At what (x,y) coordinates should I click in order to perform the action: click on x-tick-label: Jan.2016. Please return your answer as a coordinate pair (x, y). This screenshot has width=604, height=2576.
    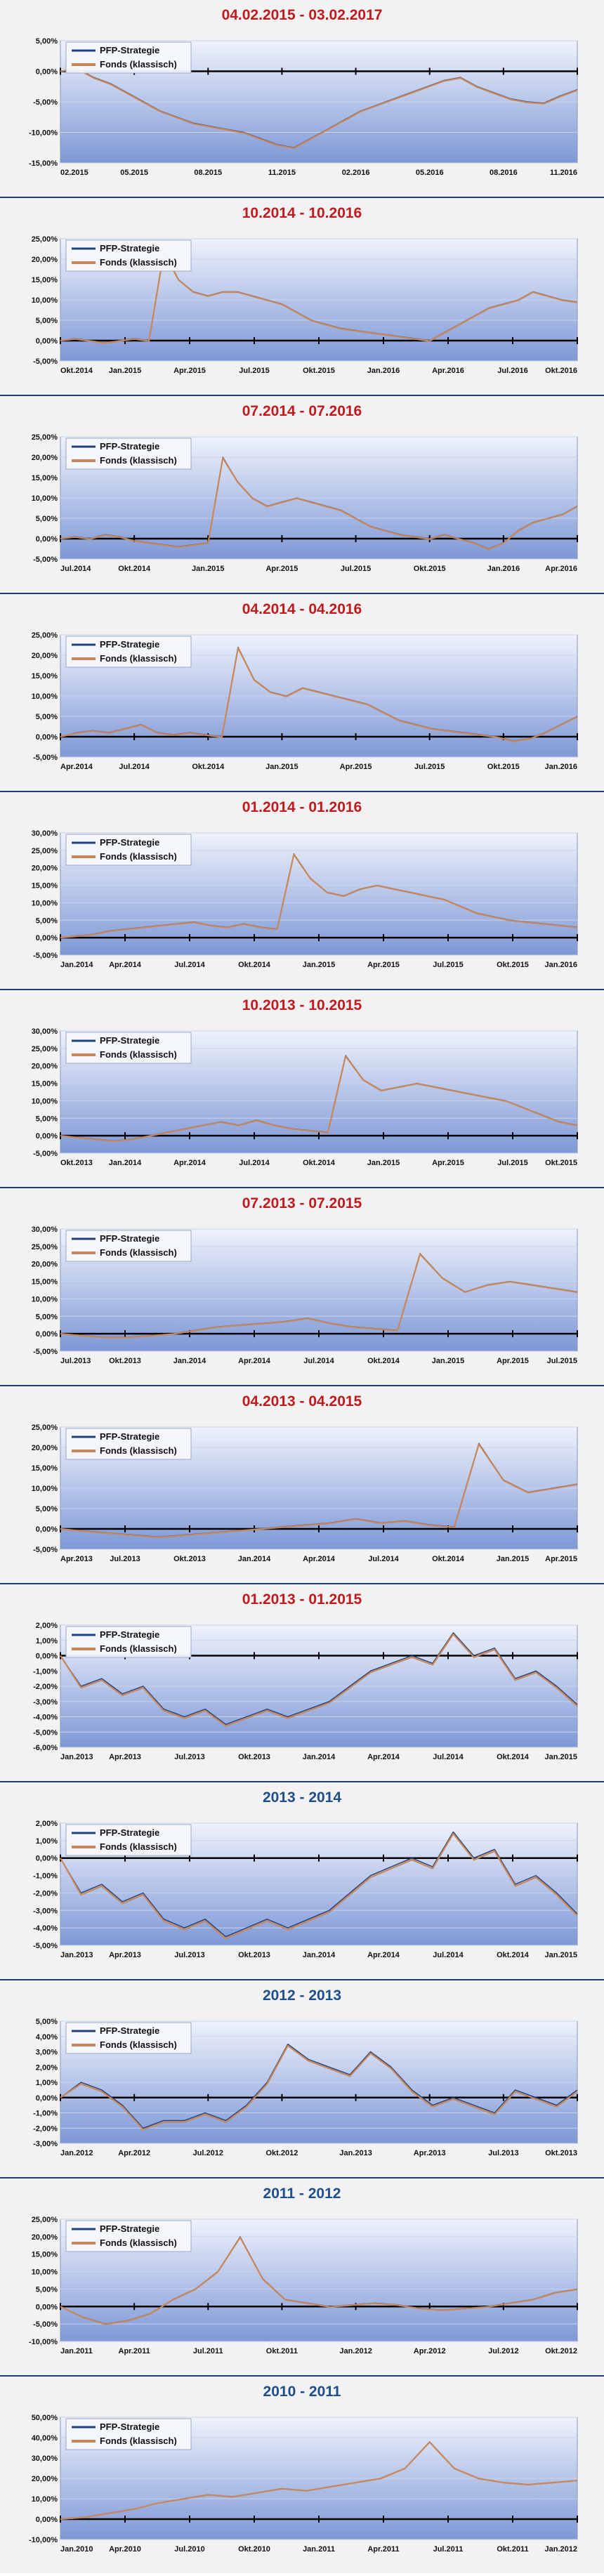
    Looking at the image, I should click on (561, 767).